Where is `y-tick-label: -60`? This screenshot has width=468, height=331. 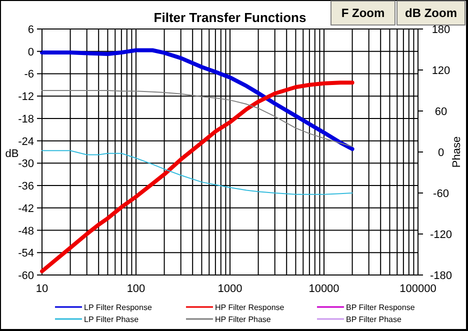
y-tick-label: -60 is located at coordinates (26, 276).